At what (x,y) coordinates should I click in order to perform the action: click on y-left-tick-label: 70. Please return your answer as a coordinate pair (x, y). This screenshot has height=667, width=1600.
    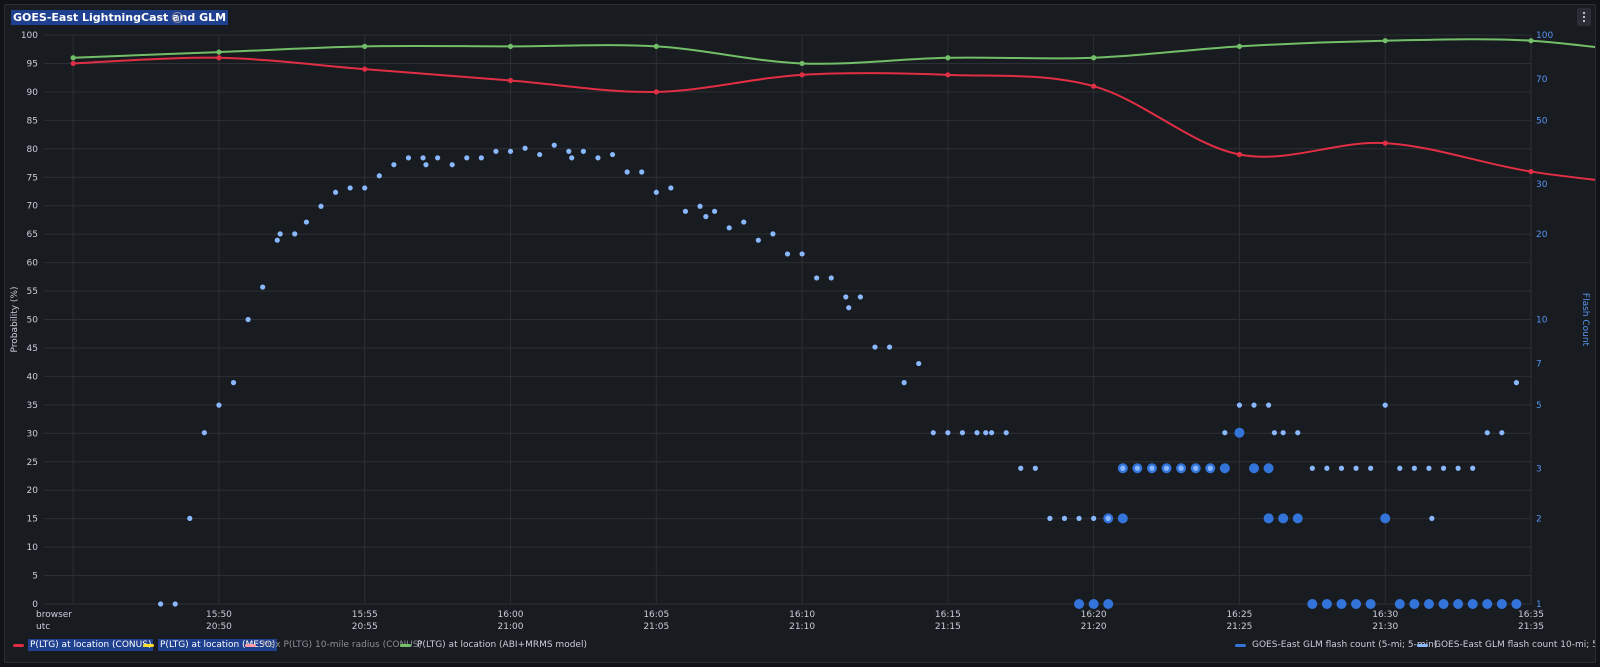
    Looking at the image, I should click on (33, 207).